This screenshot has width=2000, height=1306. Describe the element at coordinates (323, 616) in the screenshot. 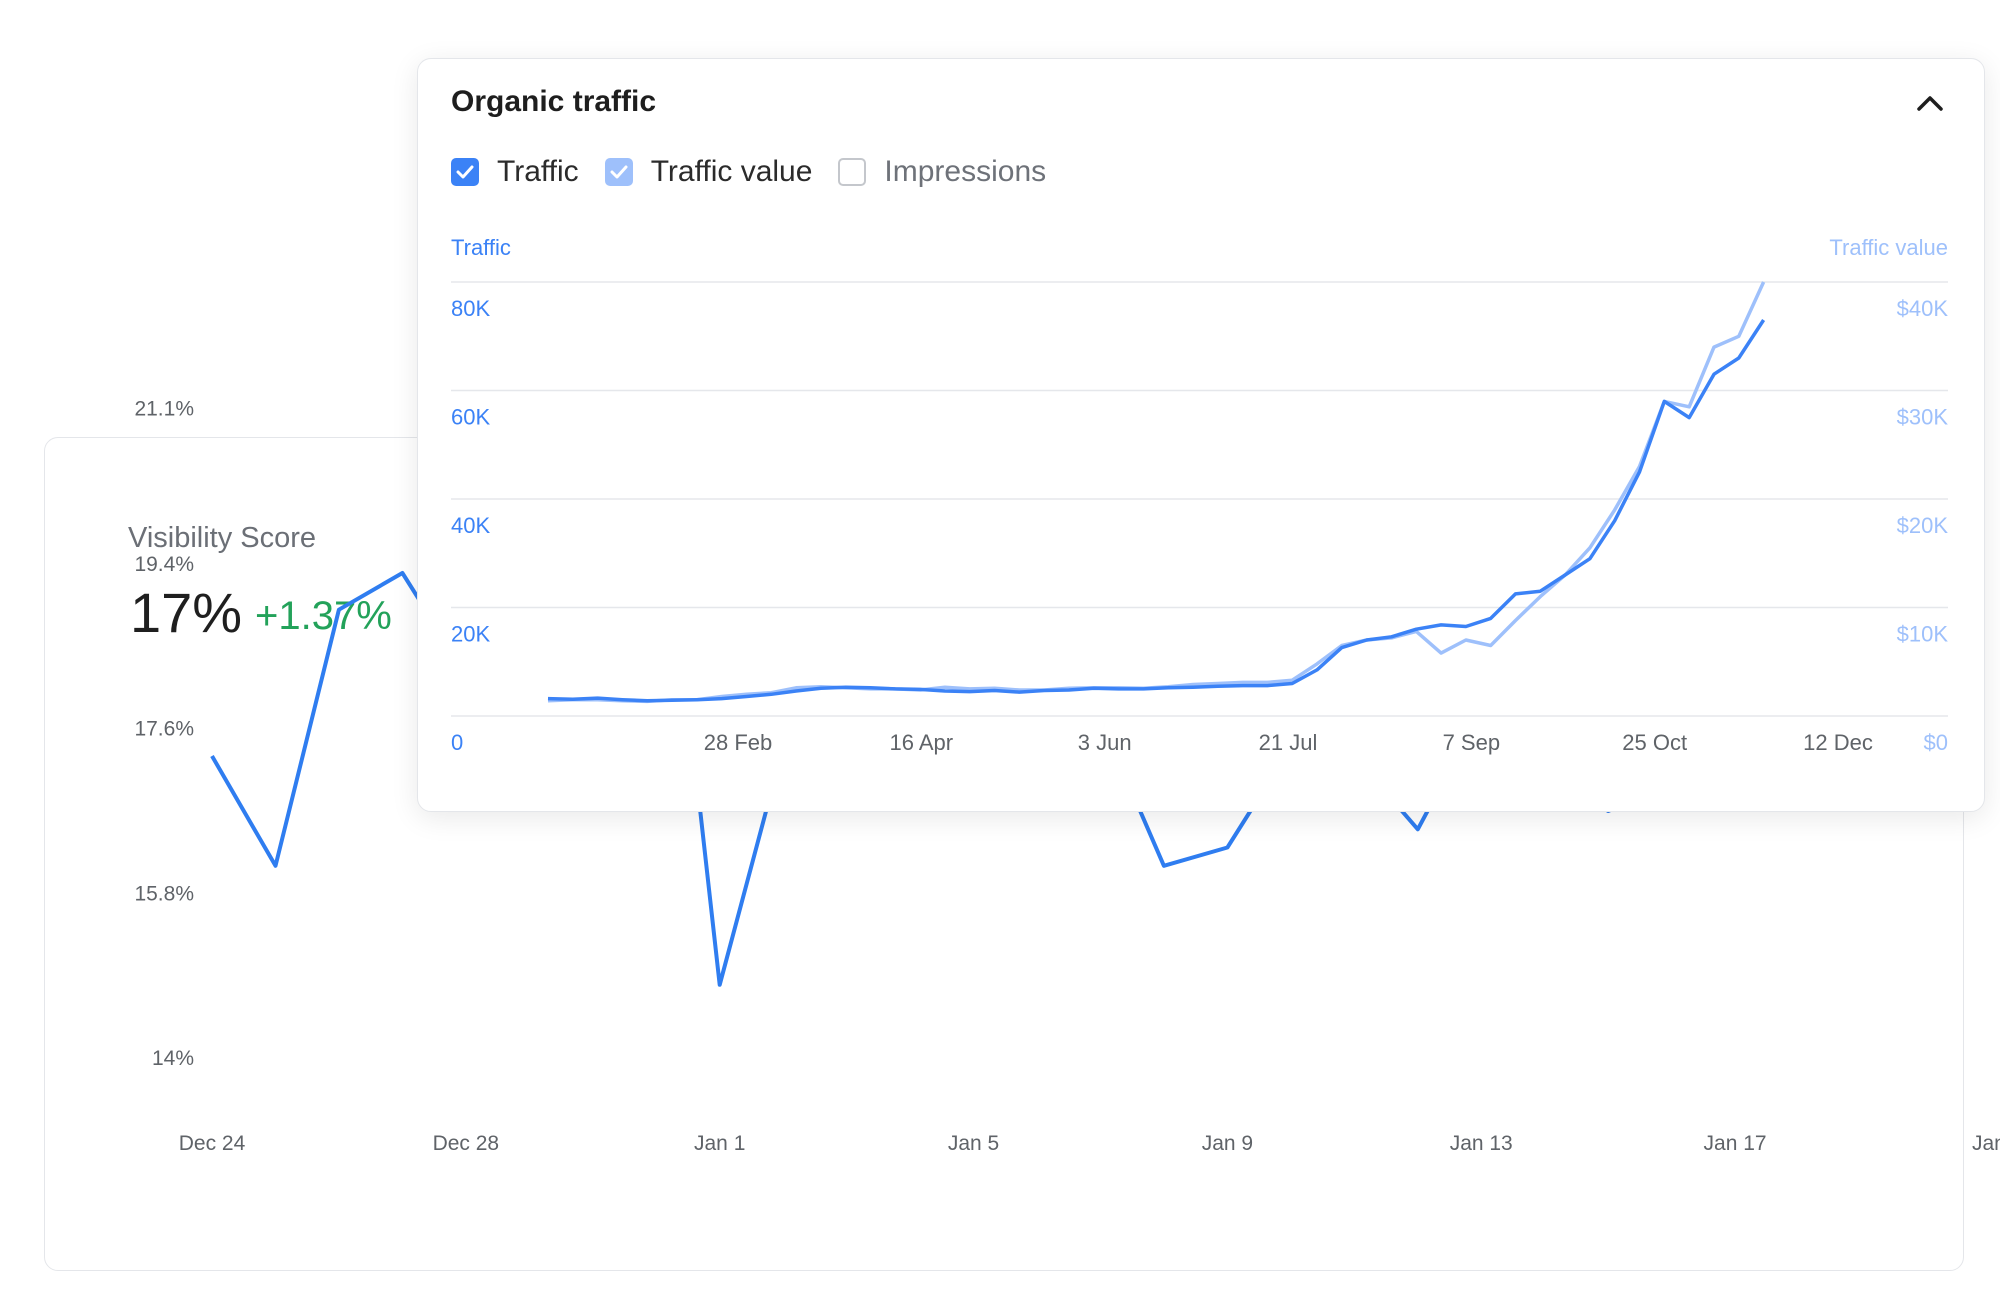

I see `visibility-score-delta: +1.37%` at that location.